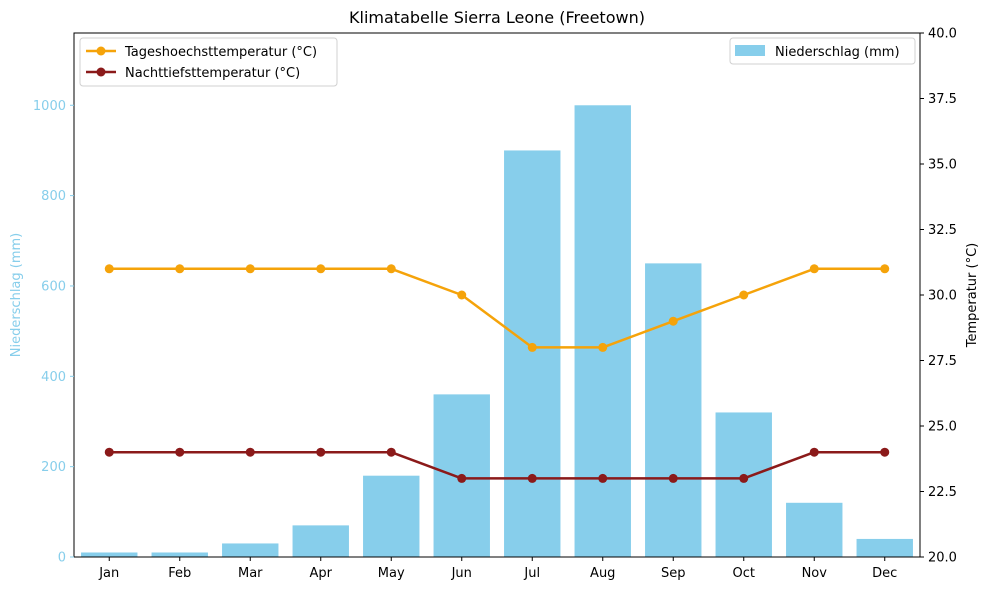 This screenshot has width=989, height=590. What do you see at coordinates (497, 465) in the screenshot?
I see `temp-low-line` at bounding box center [497, 465].